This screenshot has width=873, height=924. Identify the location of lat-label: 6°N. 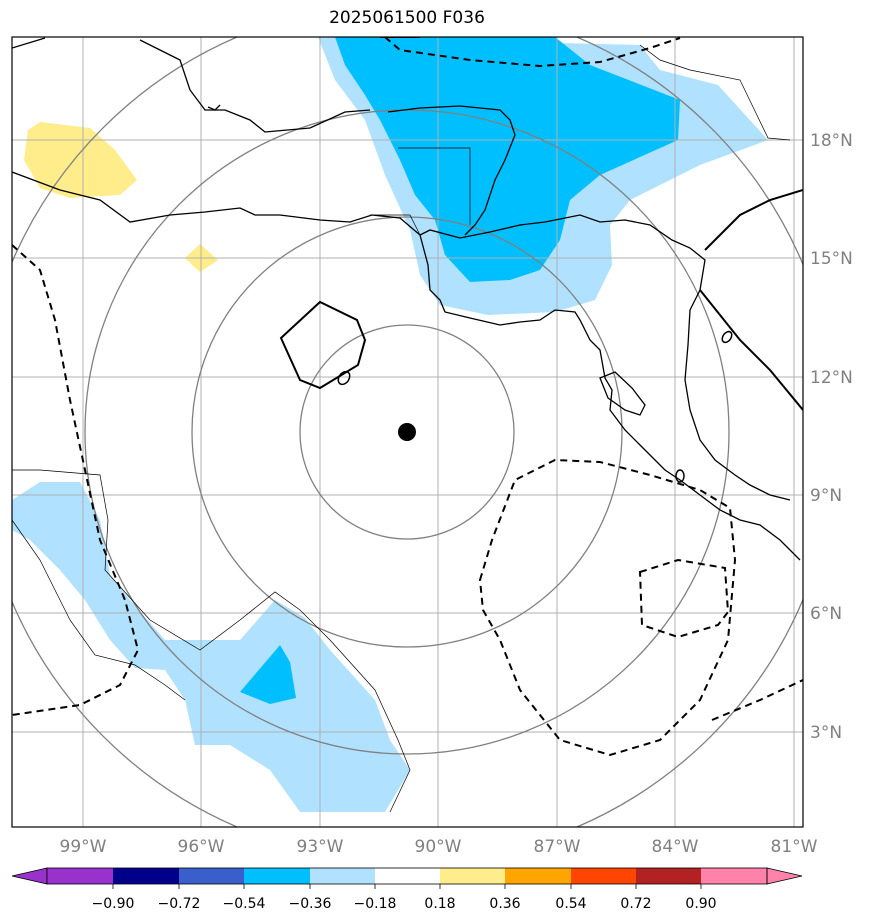
(826, 614).